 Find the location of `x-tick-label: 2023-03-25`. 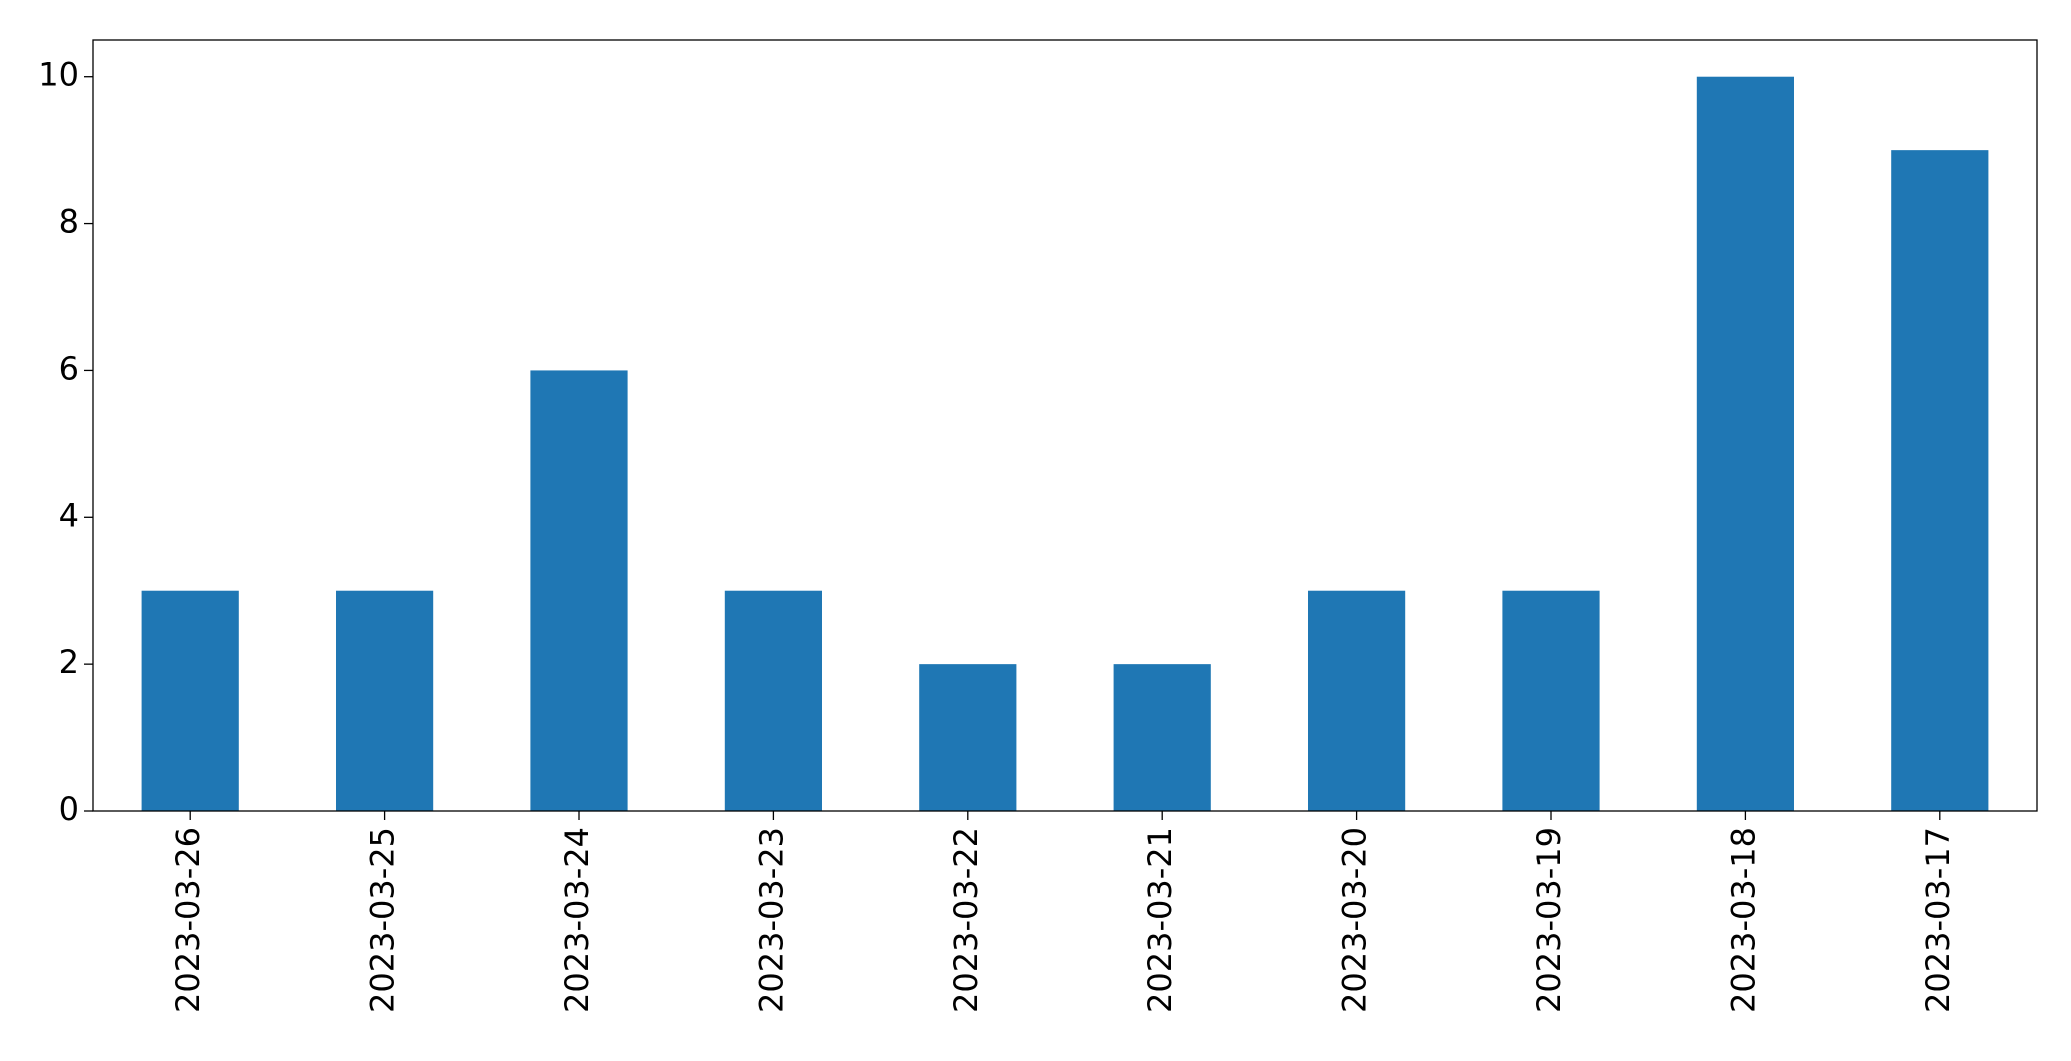

x-tick-label: 2023-03-25 is located at coordinates (383, 920).